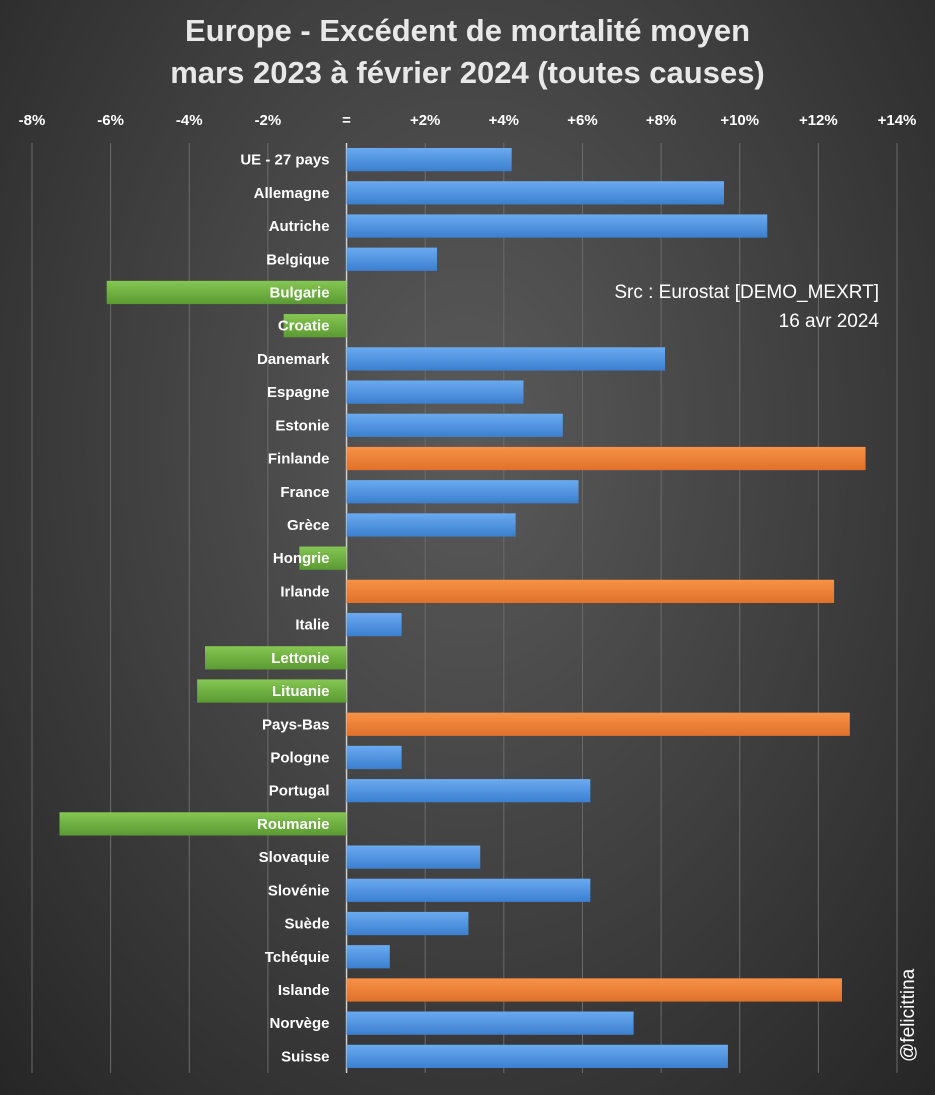 This screenshot has width=935, height=1095. Describe the element at coordinates (431, 525) in the screenshot. I see `bar-grèce` at that location.